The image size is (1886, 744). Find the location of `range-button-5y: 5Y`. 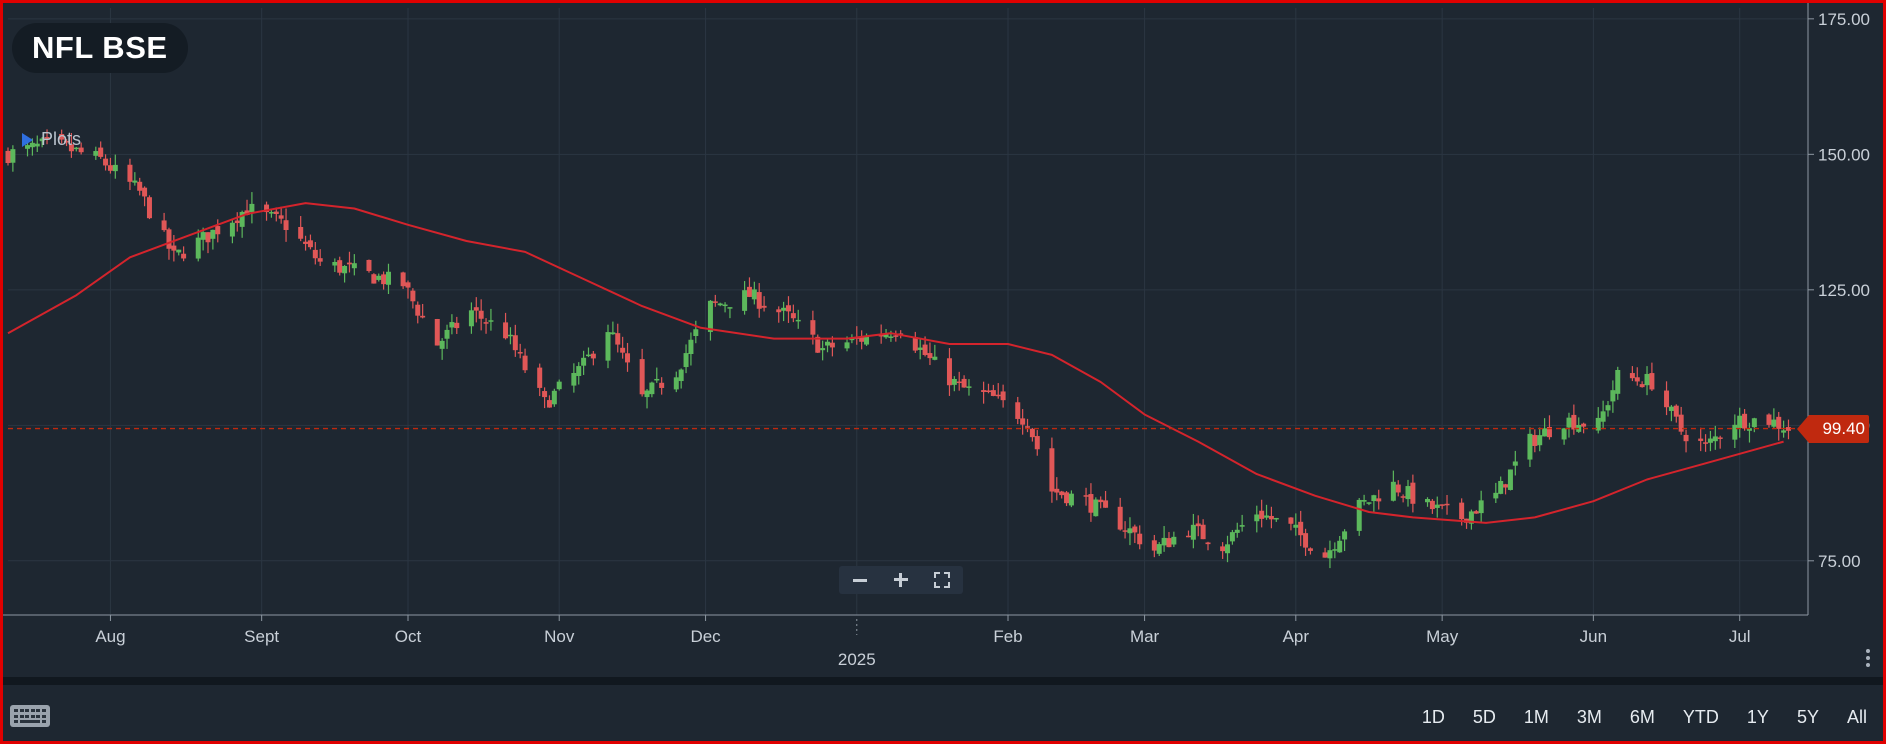

range-button-5y: 5Y is located at coordinates (1807, 717).